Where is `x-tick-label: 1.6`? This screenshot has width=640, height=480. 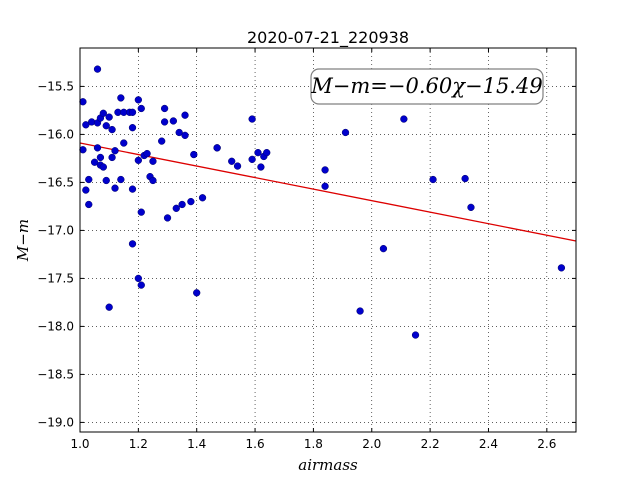 x-tick-label: 1.6 is located at coordinates (255, 444).